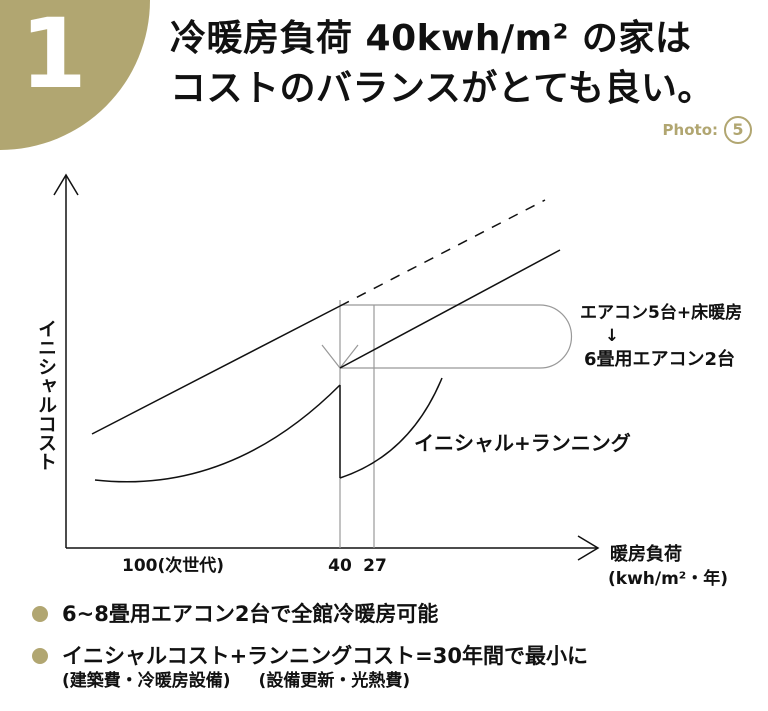  Describe the element at coordinates (146, 681) in the screenshot. I see `bullet-subtext-2a: (建築費・冷暖房設備)` at that location.